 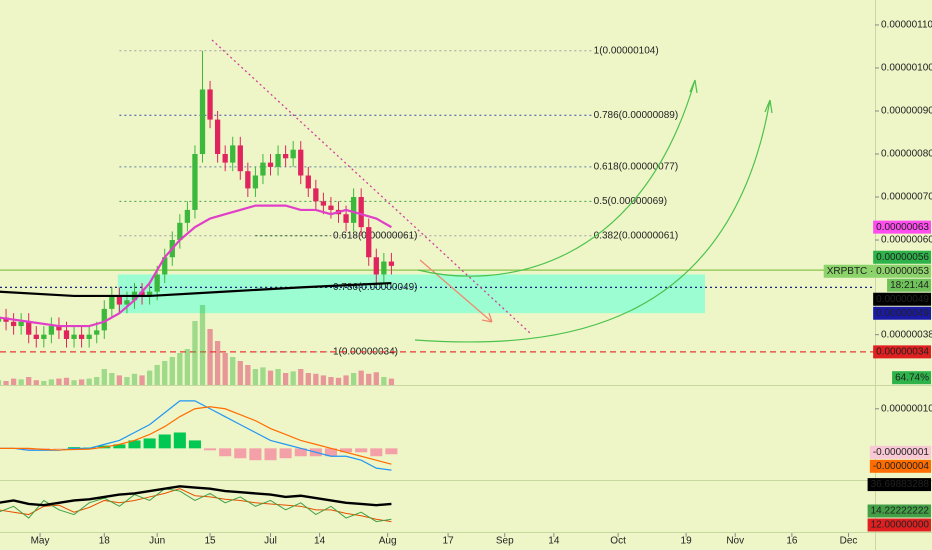 What do you see at coordinates (906, 111) in the screenshot?
I see `y-tick-label: 0.00000090` at bounding box center [906, 111].